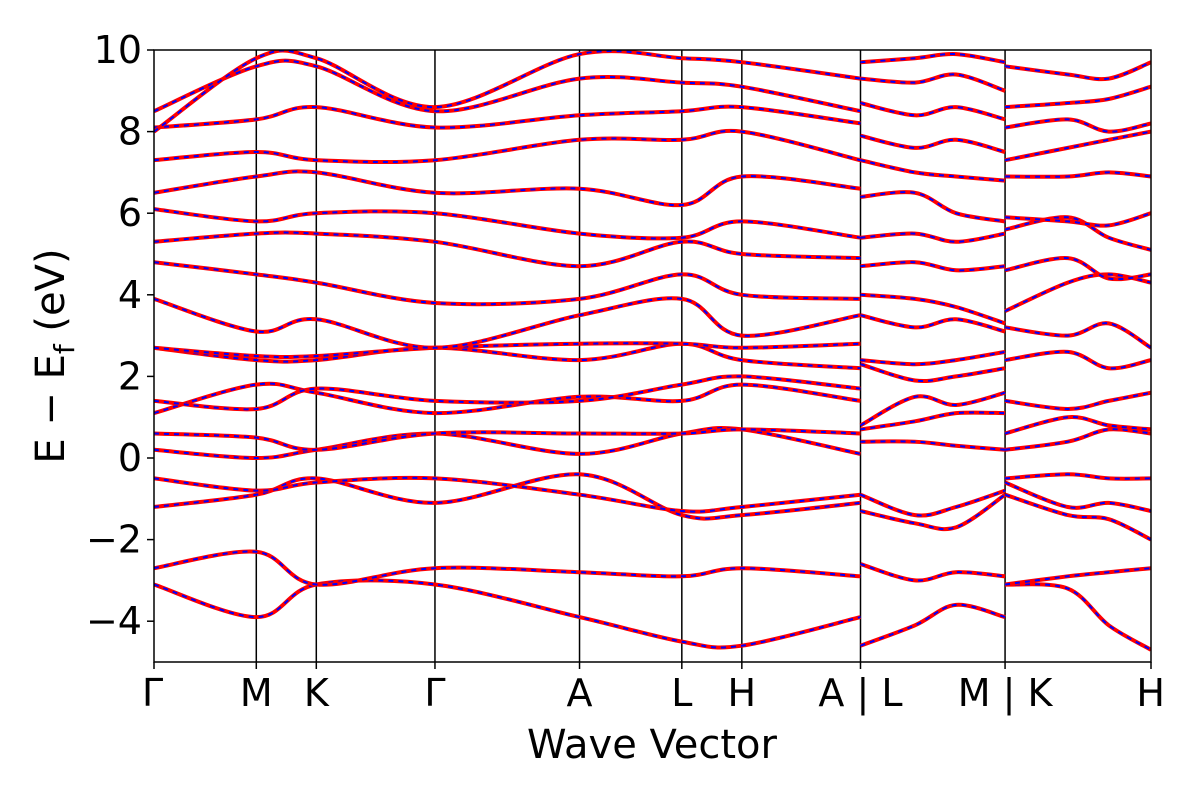 This screenshot has width=1200, height=800. What do you see at coordinates (51, 296) in the screenshot?
I see `y-axis-label-unit: (eV)` at bounding box center [51, 296].